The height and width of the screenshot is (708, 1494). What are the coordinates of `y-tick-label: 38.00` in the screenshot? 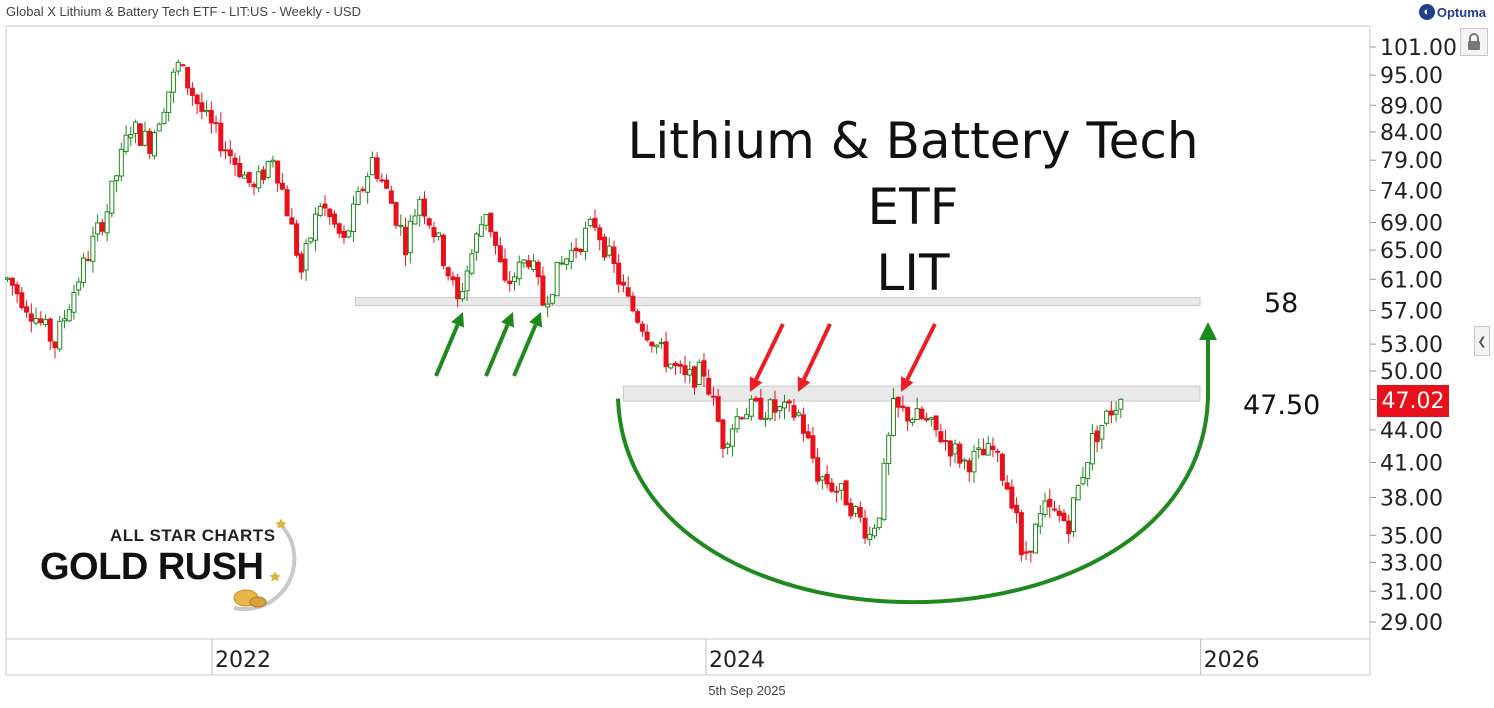 It's located at (1411, 498).